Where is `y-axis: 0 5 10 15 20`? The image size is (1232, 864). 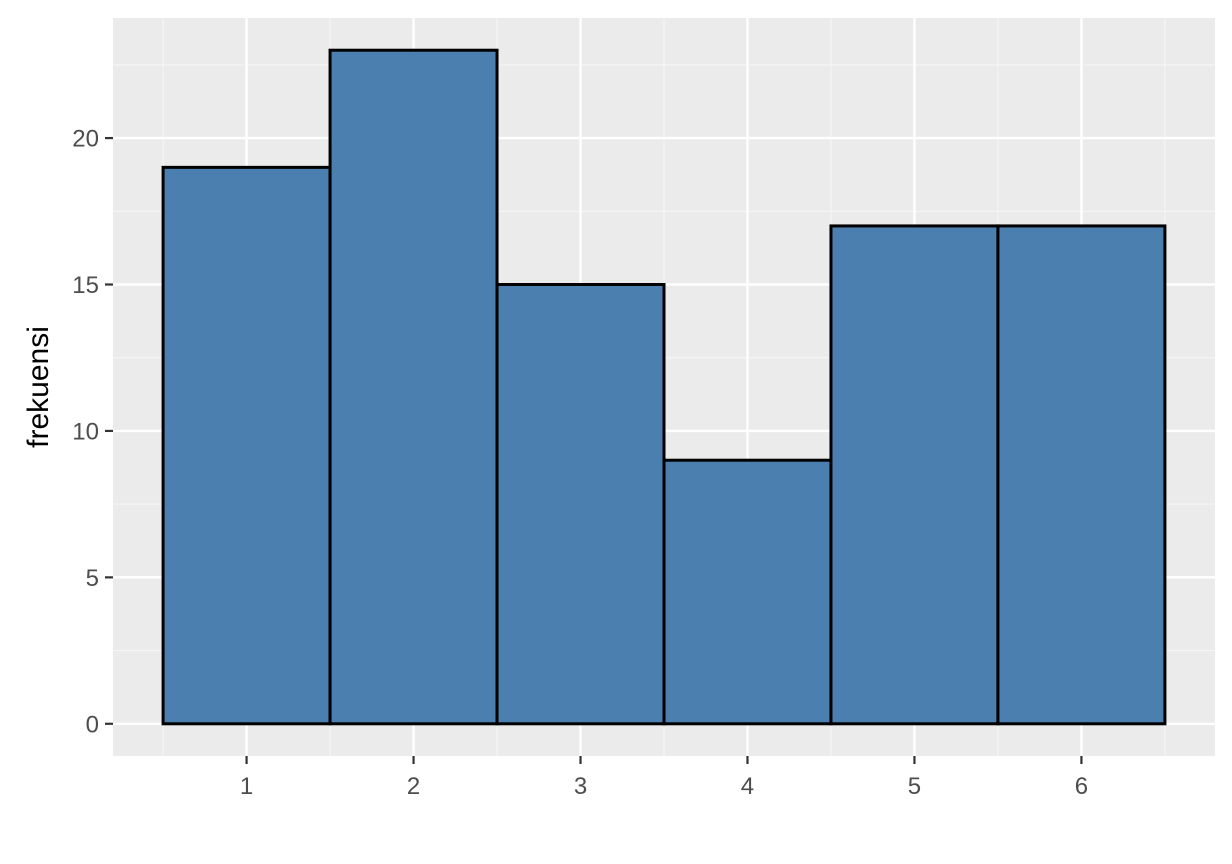 y-axis: 0 5 10 15 20 is located at coordinates (92, 432).